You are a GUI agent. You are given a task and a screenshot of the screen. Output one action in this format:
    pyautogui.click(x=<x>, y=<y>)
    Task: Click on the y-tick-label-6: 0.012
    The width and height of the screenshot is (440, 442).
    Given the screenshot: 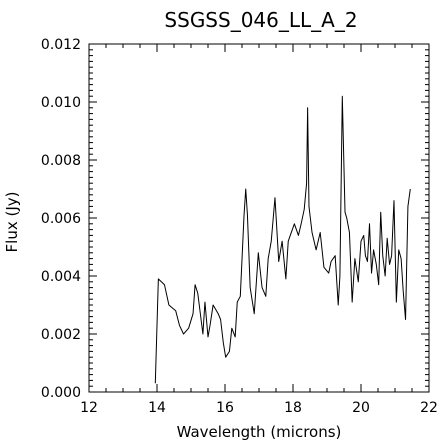 What is the action you would take?
    pyautogui.click(x=61, y=45)
    